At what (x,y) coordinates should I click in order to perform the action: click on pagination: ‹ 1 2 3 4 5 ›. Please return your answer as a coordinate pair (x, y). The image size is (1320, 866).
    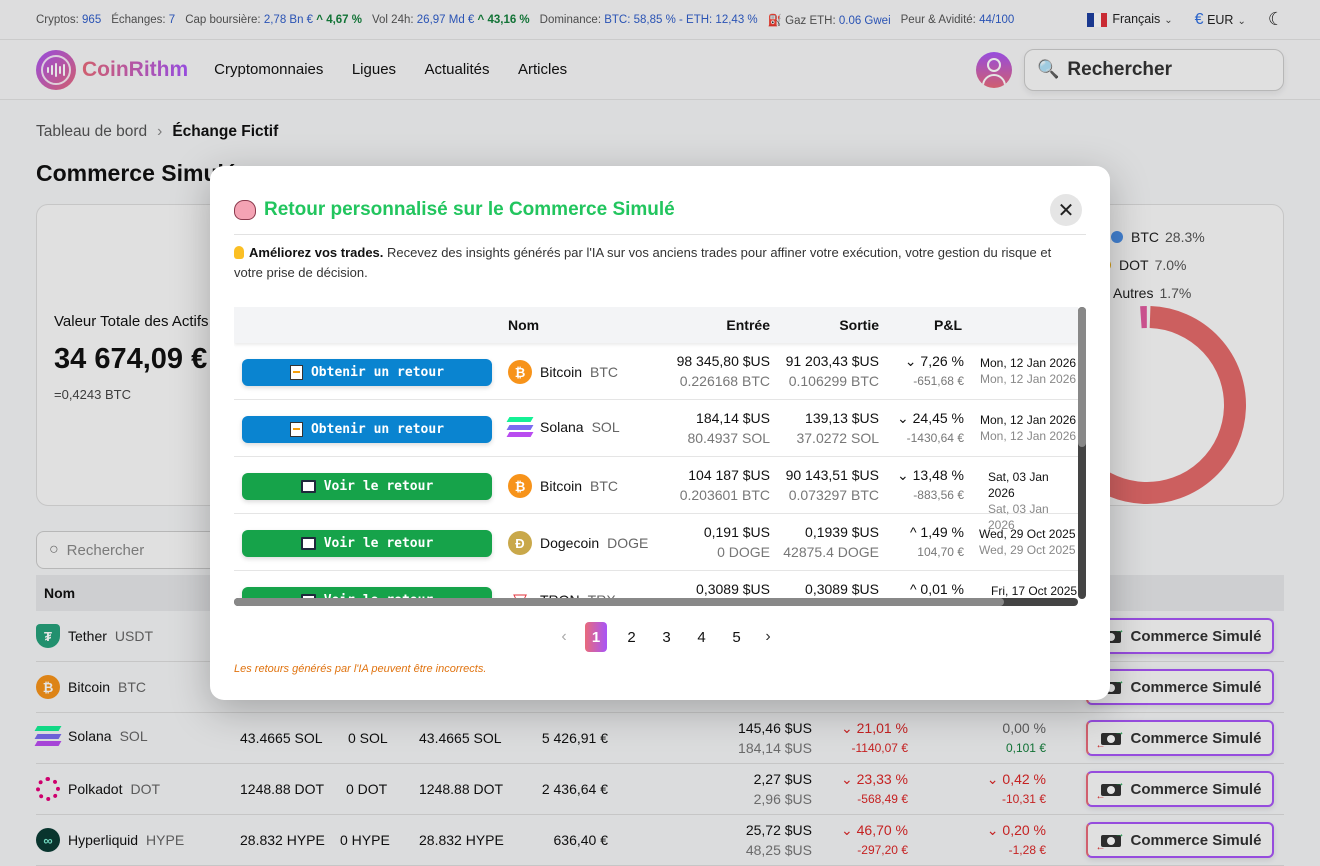
    Looking at the image, I should click on (666, 637).